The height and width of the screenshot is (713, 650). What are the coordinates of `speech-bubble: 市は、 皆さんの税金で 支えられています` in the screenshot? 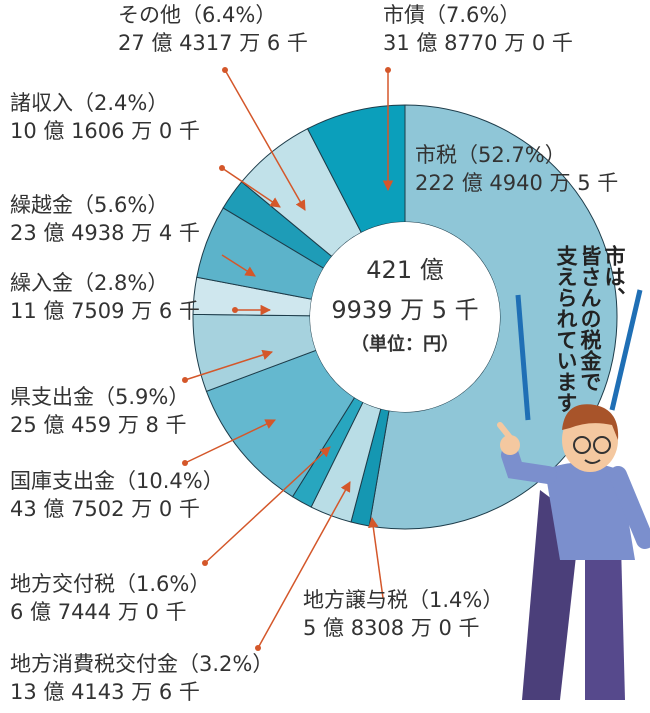 It's located at (579, 332).